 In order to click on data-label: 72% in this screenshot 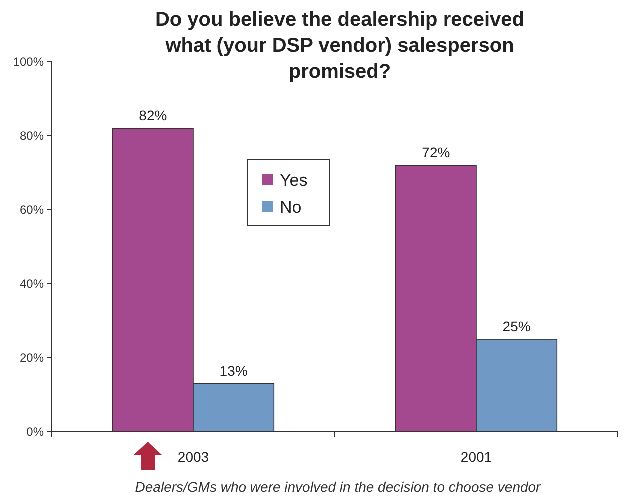, I will do `click(436, 152)`.